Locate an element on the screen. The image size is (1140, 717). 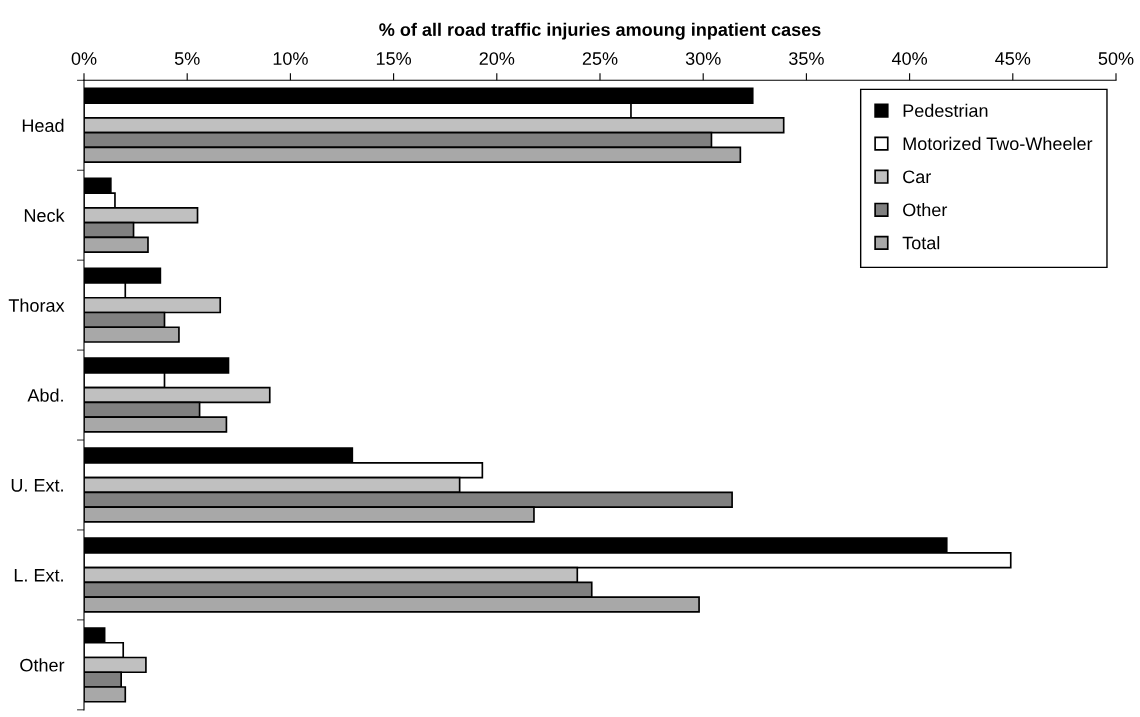
x-tick-label: 35% is located at coordinates (806, 58).